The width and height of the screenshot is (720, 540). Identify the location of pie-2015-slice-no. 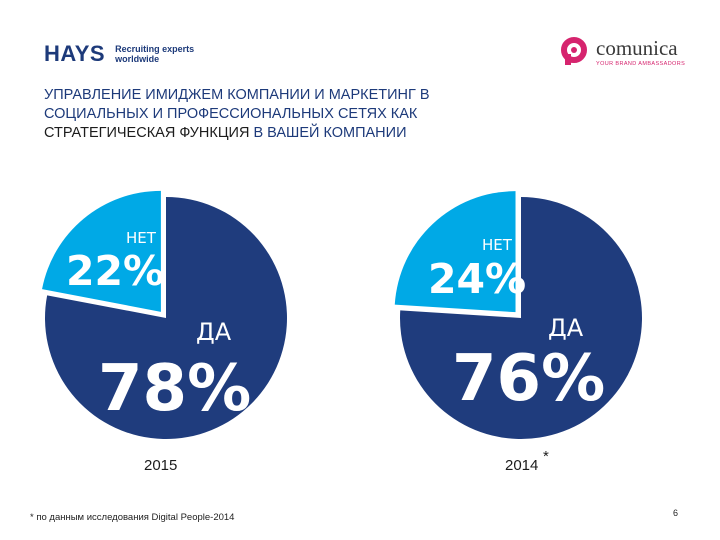
(101, 251).